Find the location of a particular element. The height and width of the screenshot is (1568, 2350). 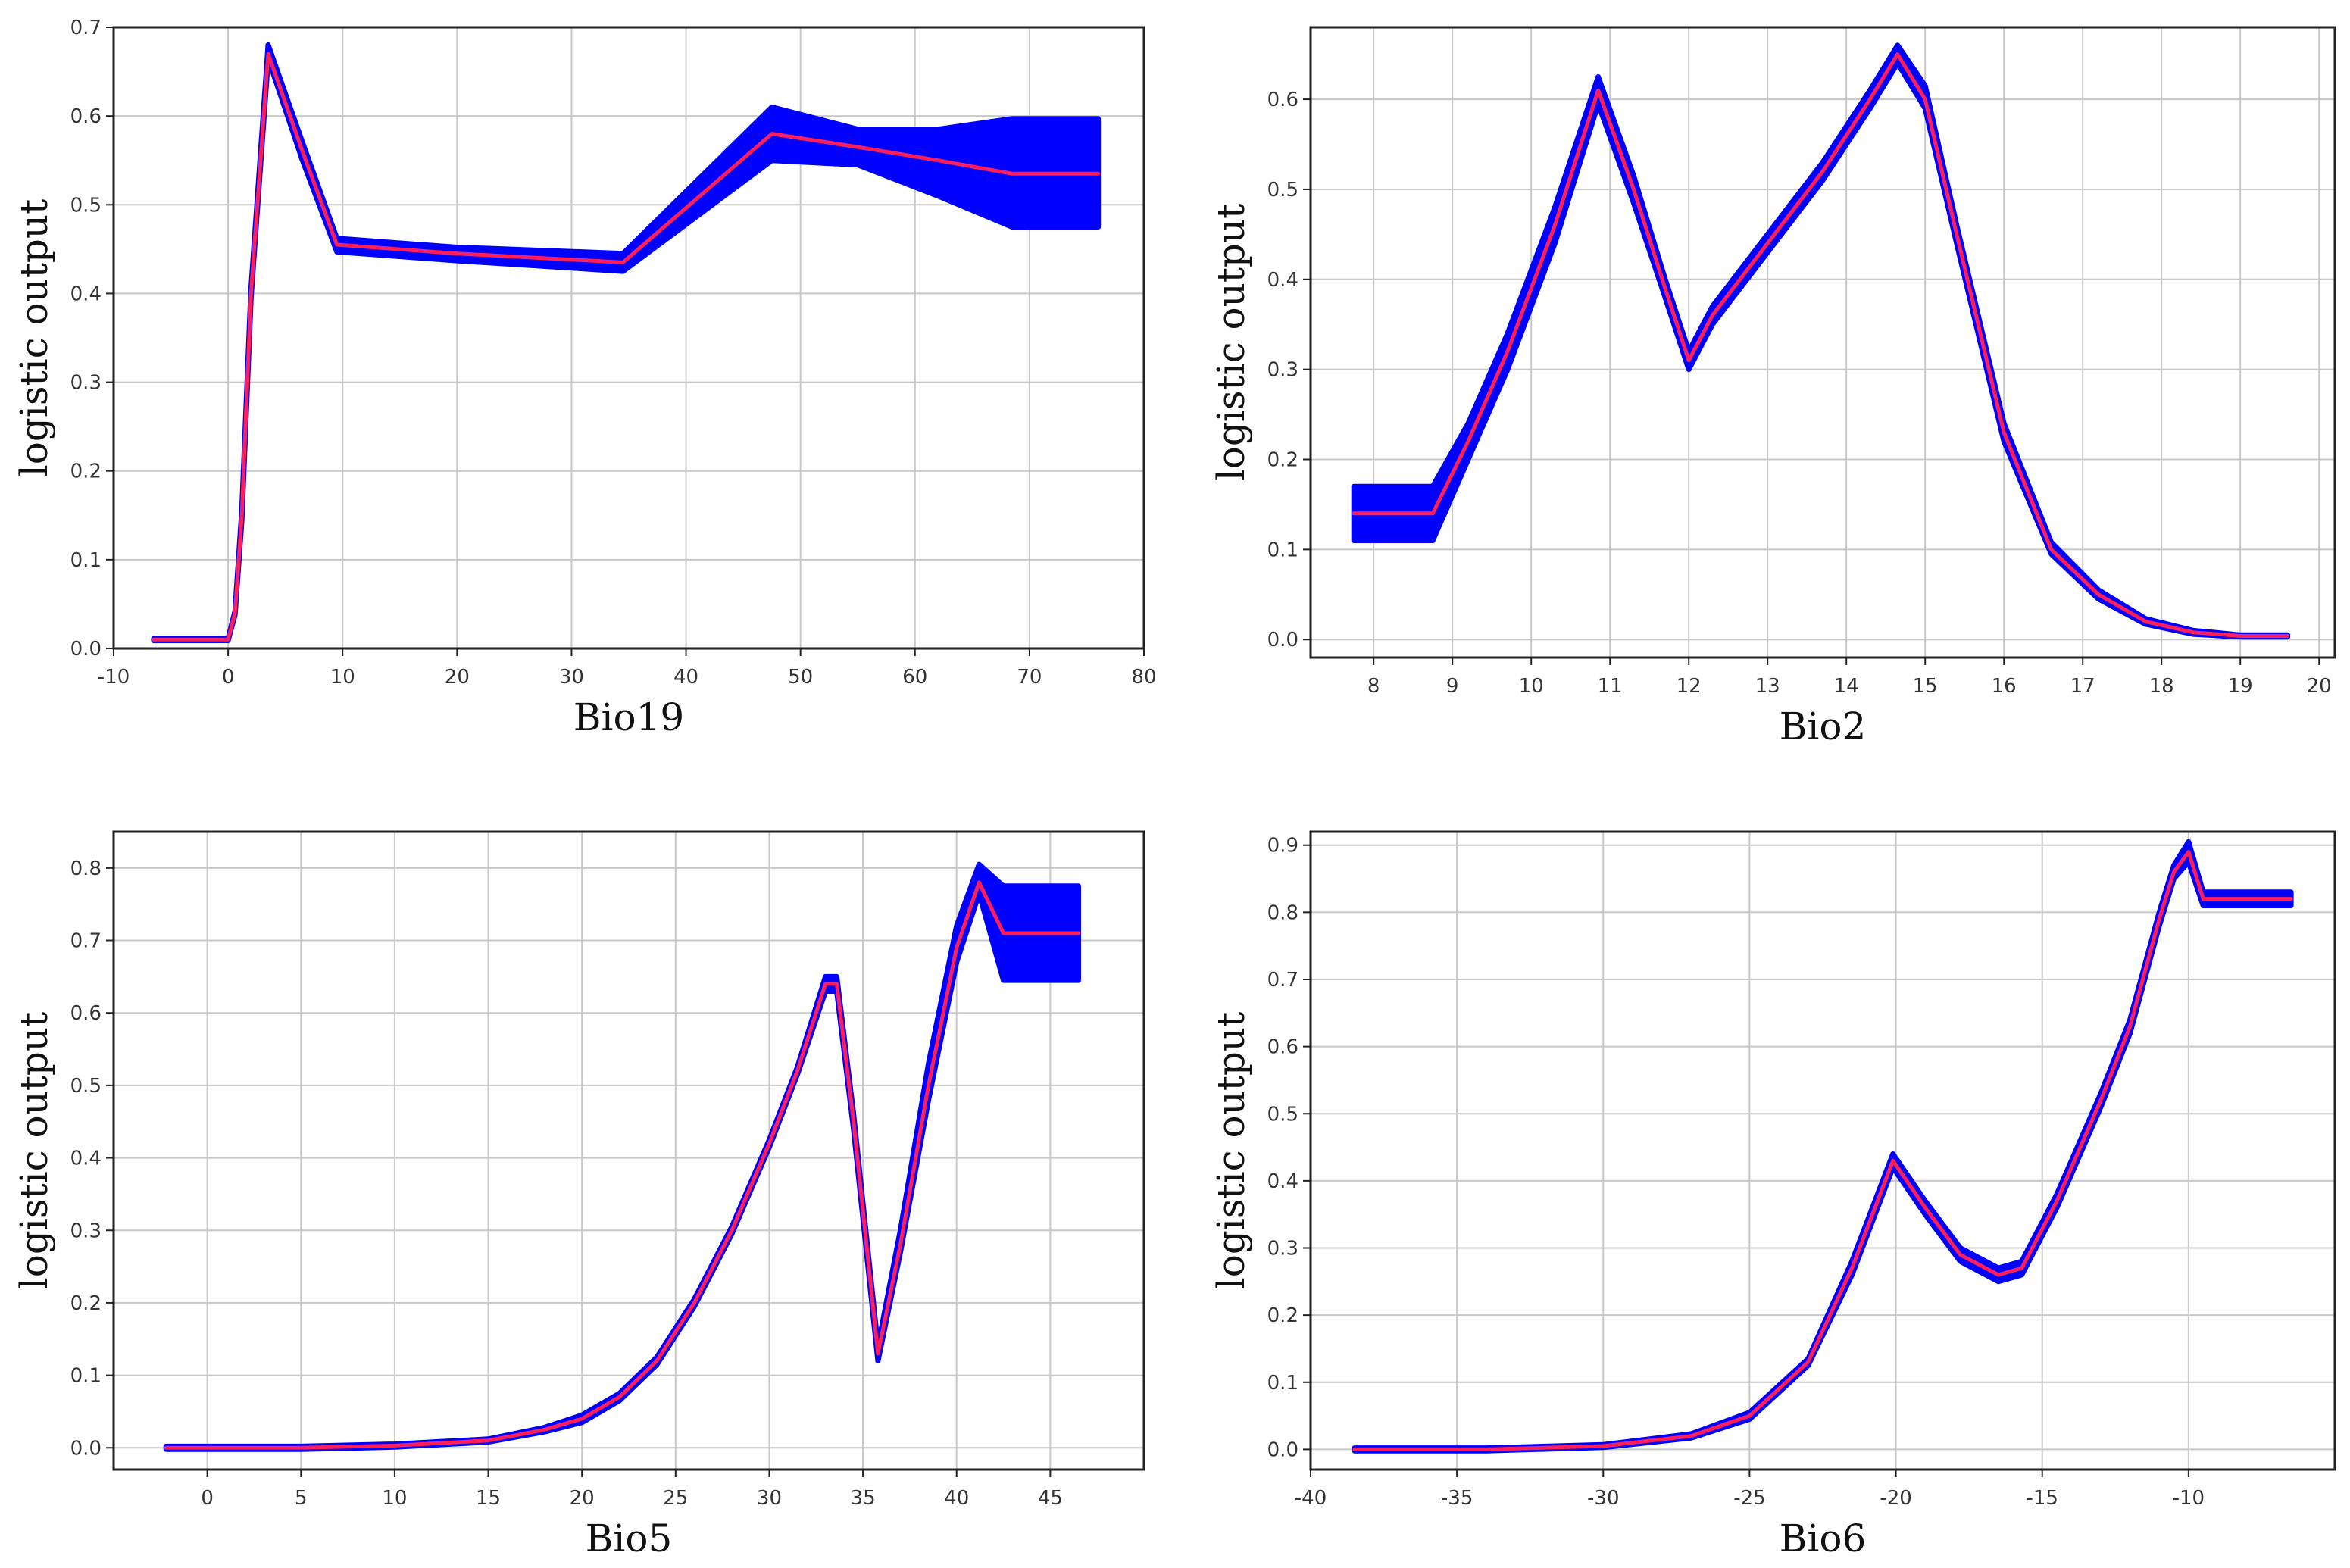

x-tick-label: 35 is located at coordinates (864, 1499).